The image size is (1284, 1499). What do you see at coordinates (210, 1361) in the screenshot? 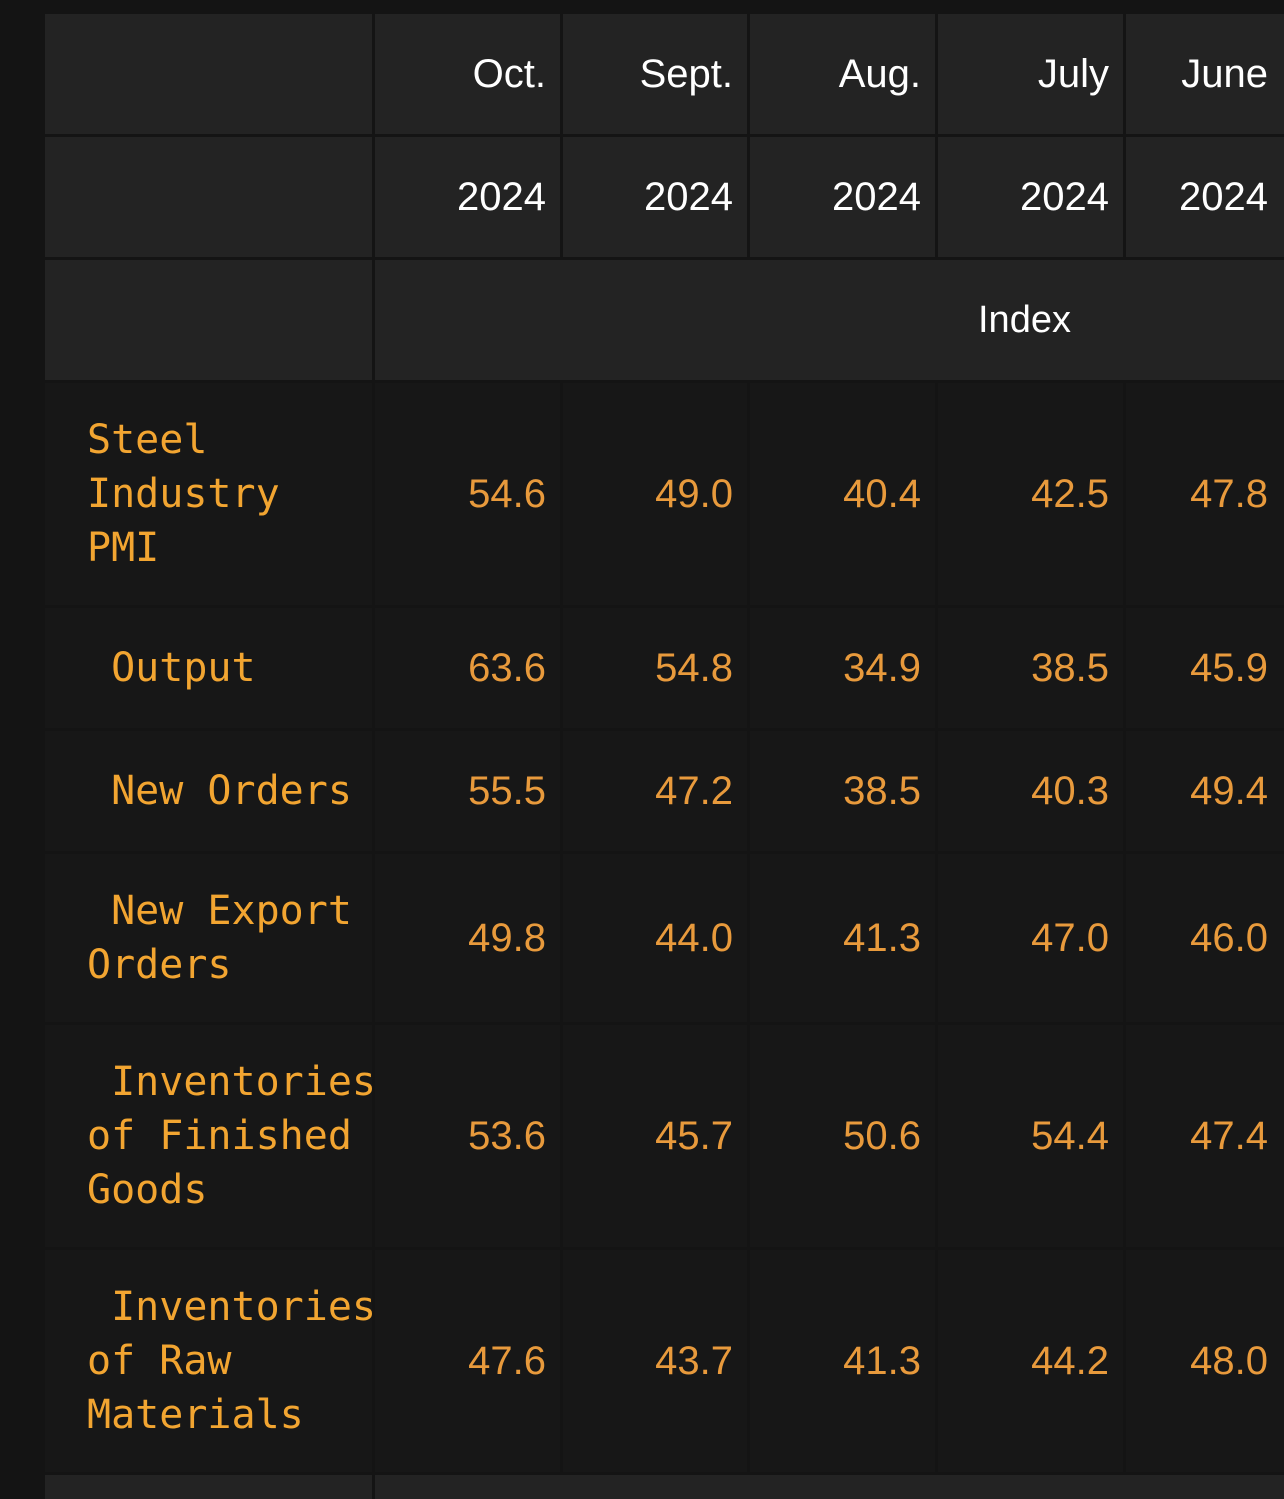
I see `row-label: Inventories of Raw Materials` at bounding box center [210, 1361].